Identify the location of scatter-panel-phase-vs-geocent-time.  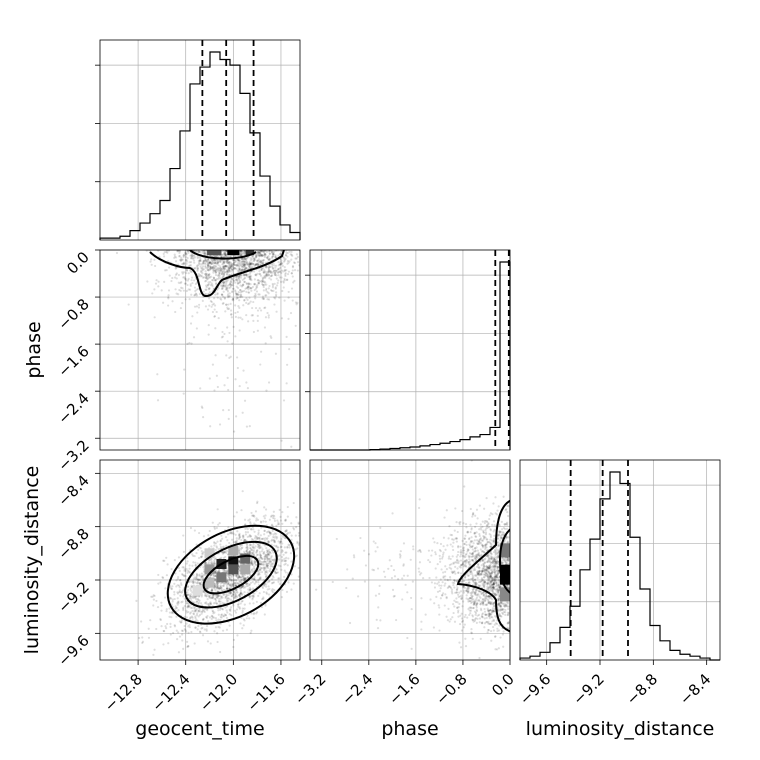
(200, 350).